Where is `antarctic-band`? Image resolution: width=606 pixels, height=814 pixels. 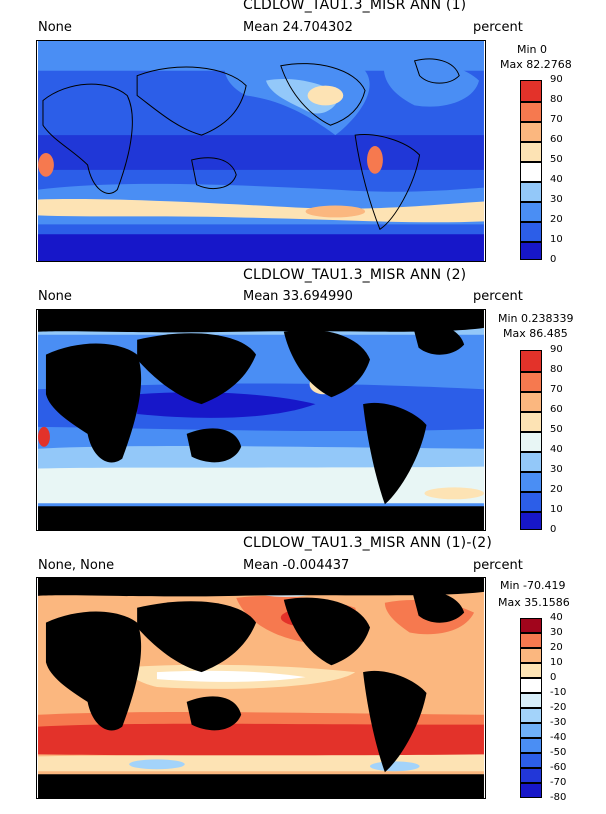 antarctic-band is located at coordinates (261, 247).